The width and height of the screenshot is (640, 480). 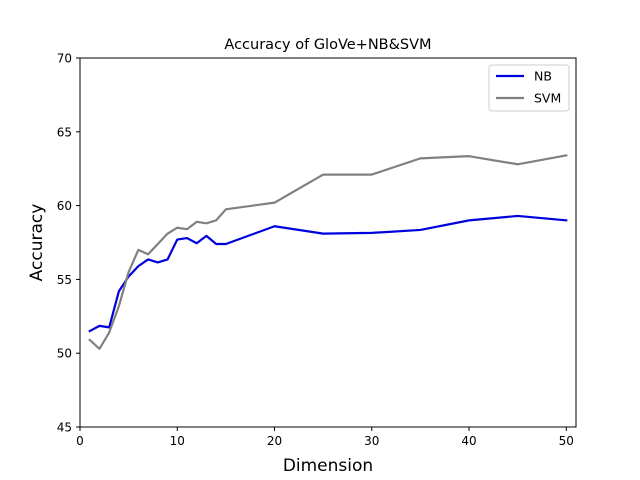 I want to click on x-tick-label: 0, so click(x=80, y=441).